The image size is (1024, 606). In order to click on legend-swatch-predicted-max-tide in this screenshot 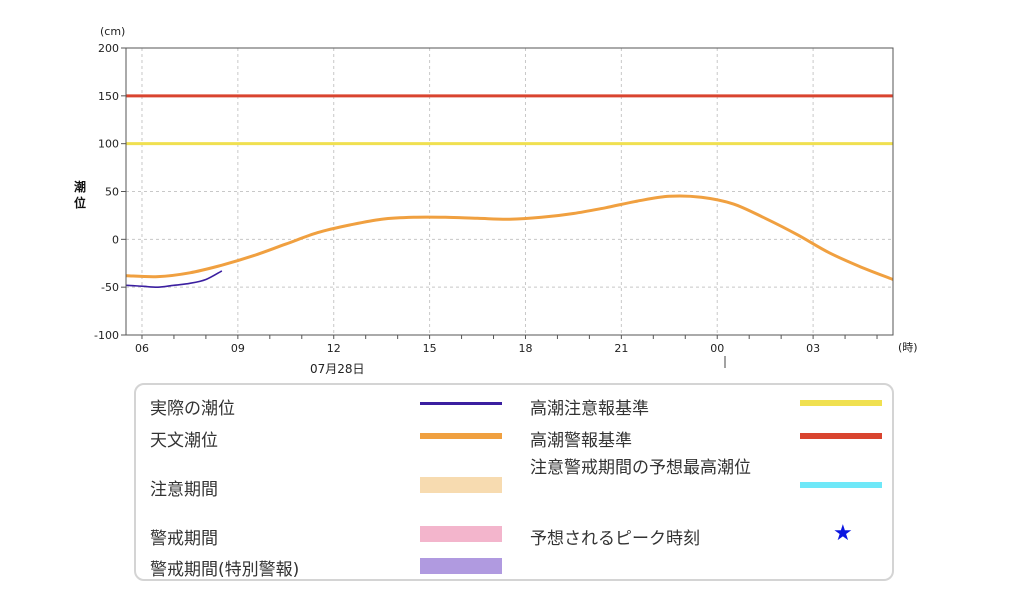, I will do `click(841, 485)`.